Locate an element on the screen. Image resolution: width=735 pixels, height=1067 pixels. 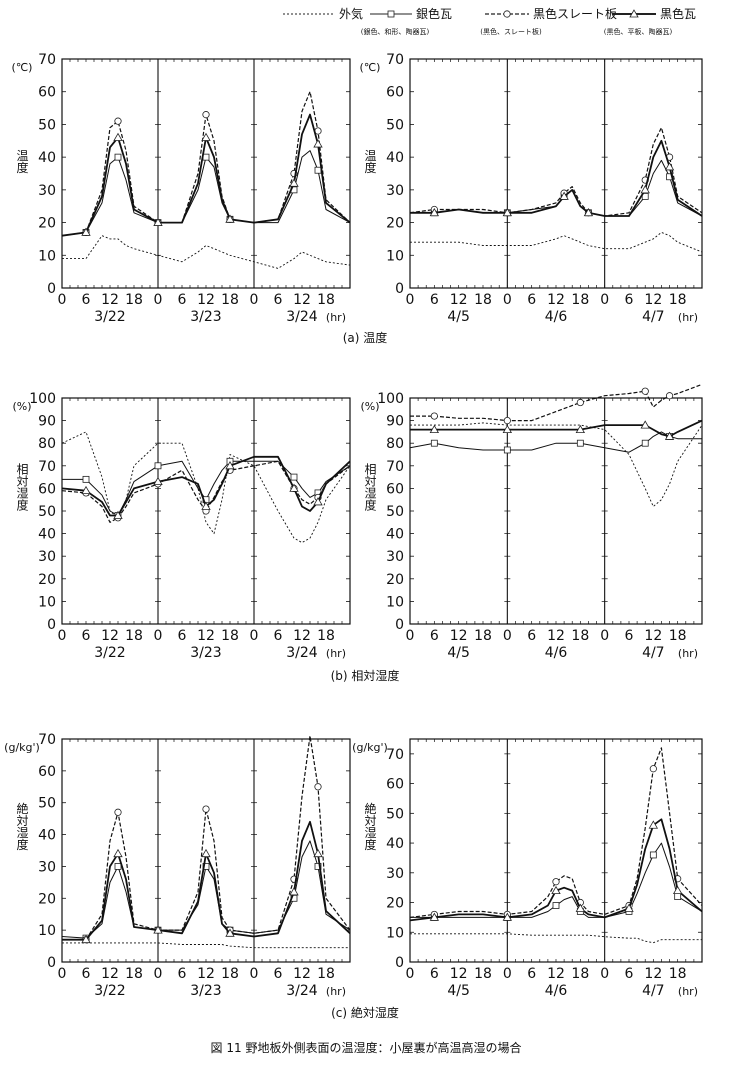
caption-absolute-humidity: (c) 絶対湿度 is located at coordinates (365, 1012).